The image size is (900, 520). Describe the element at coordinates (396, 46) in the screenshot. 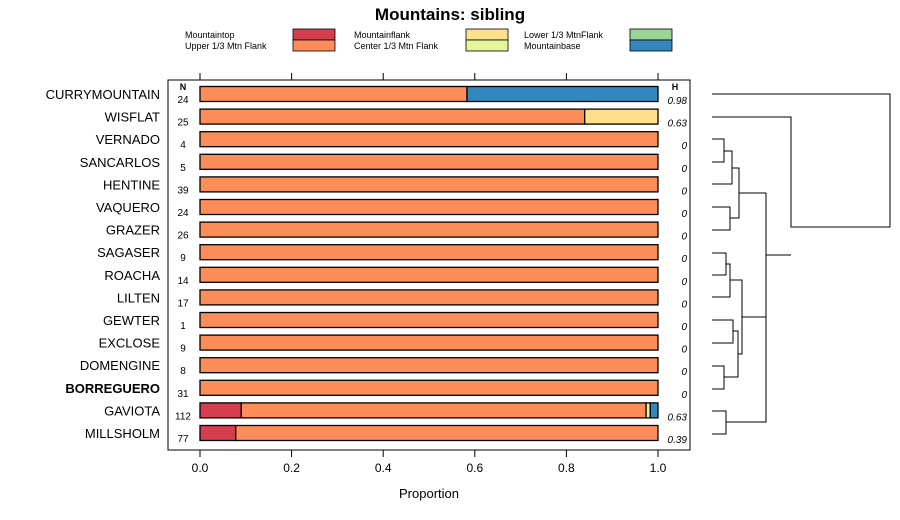

I see `legend-label-center: Center 1/3 Mtn Flank` at that location.